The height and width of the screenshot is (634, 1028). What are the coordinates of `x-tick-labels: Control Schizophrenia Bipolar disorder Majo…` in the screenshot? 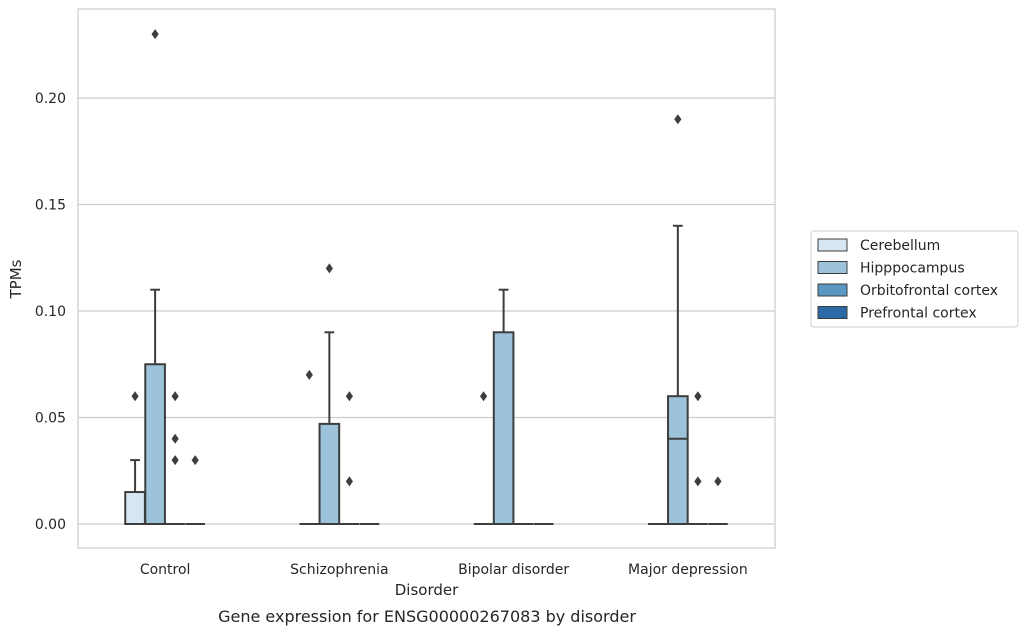 It's located at (444, 570).